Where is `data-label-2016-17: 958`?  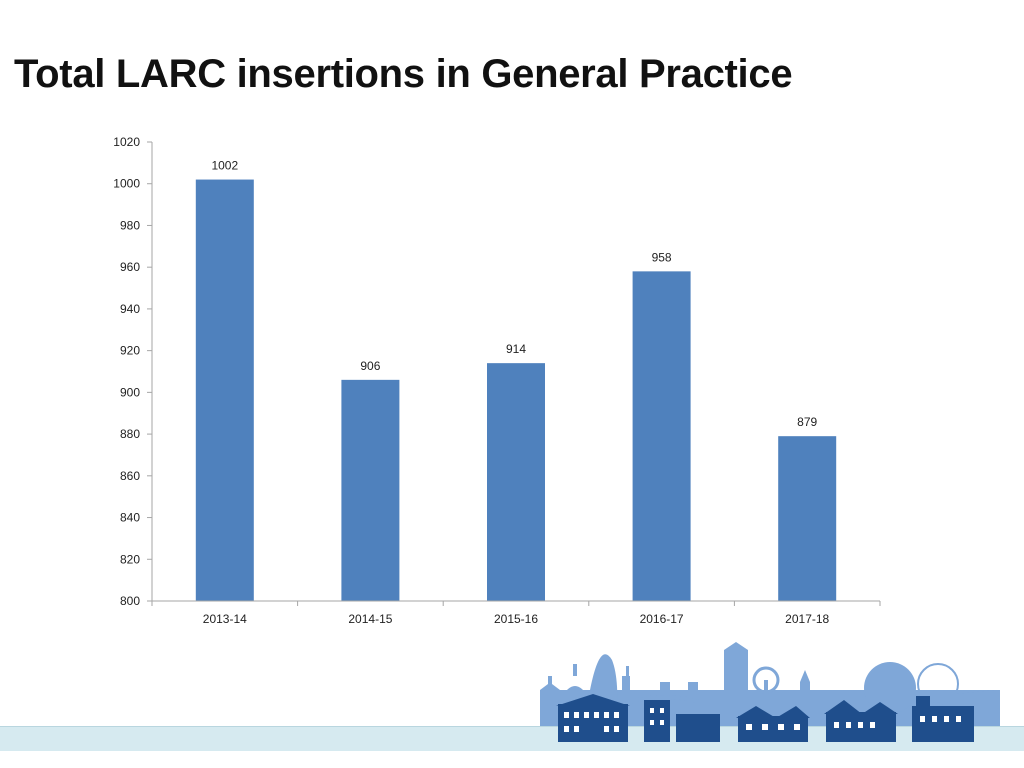
data-label-2016-17: 958 is located at coordinates (662, 257).